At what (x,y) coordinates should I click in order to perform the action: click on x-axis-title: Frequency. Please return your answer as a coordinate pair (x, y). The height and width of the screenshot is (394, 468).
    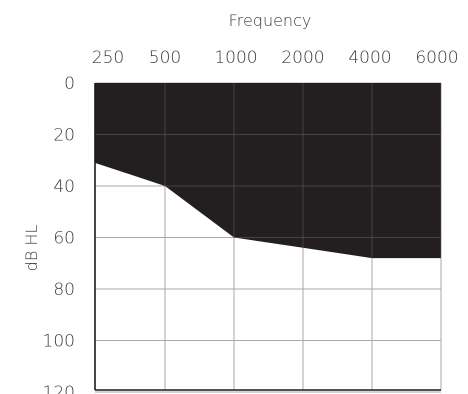
    Looking at the image, I should click on (270, 20).